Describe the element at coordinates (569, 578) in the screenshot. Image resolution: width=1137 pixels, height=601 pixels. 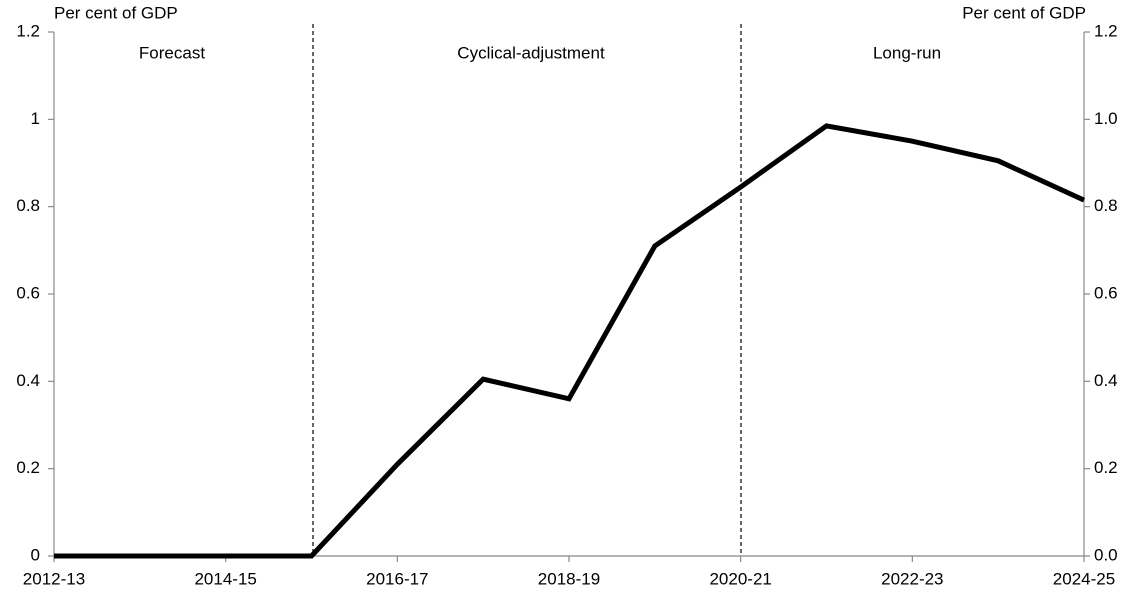
I see `x-tick-label: 2018-19` at that location.